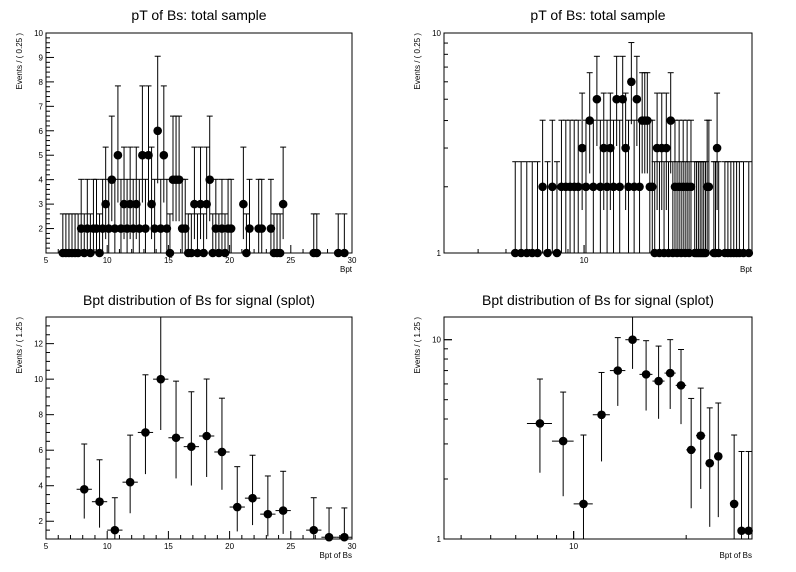  I want to click on x-axis-label: Bpt of Bs, so click(736, 555).